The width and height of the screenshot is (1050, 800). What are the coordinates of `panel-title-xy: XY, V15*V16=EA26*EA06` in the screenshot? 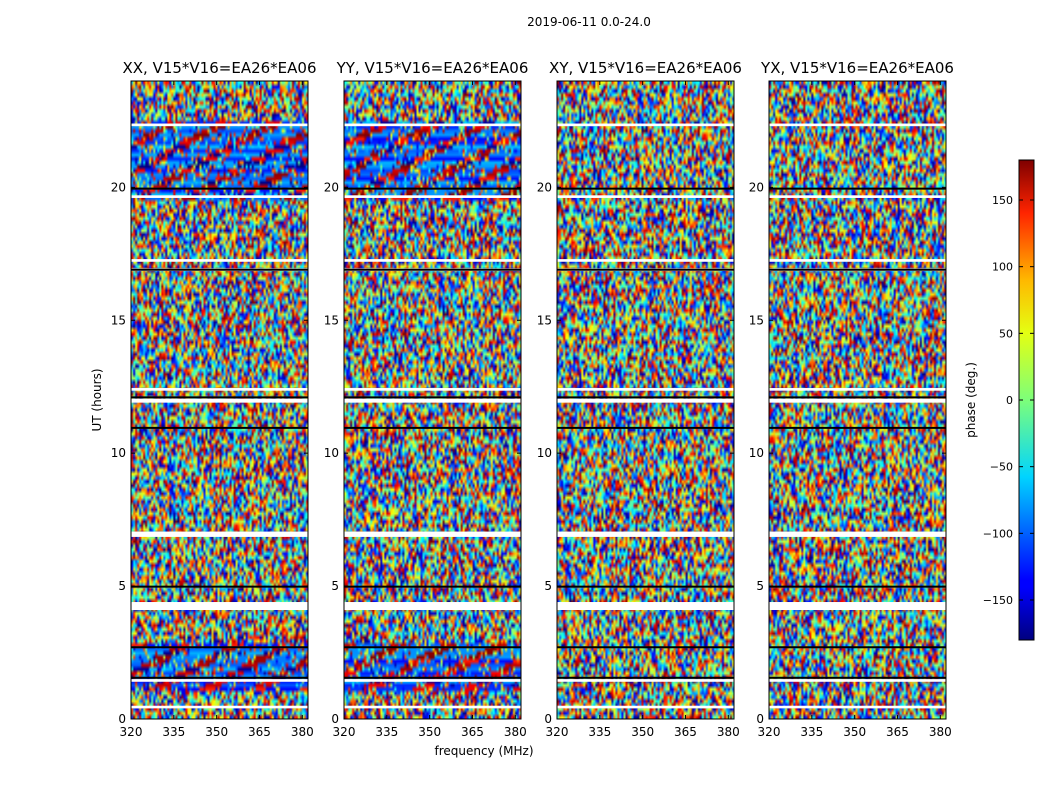 It's located at (645, 68).